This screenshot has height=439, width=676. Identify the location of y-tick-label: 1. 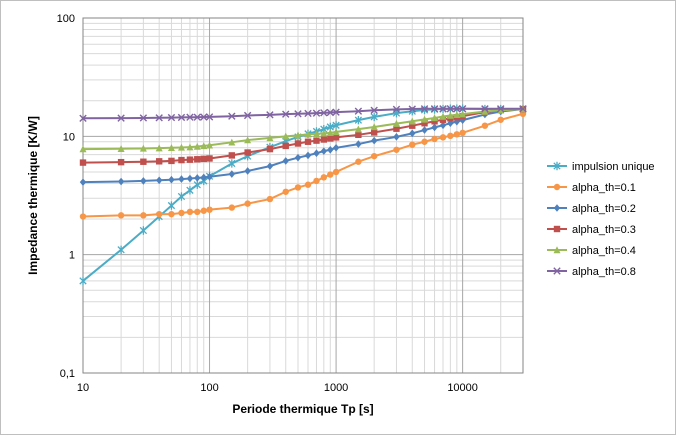
(72, 256).